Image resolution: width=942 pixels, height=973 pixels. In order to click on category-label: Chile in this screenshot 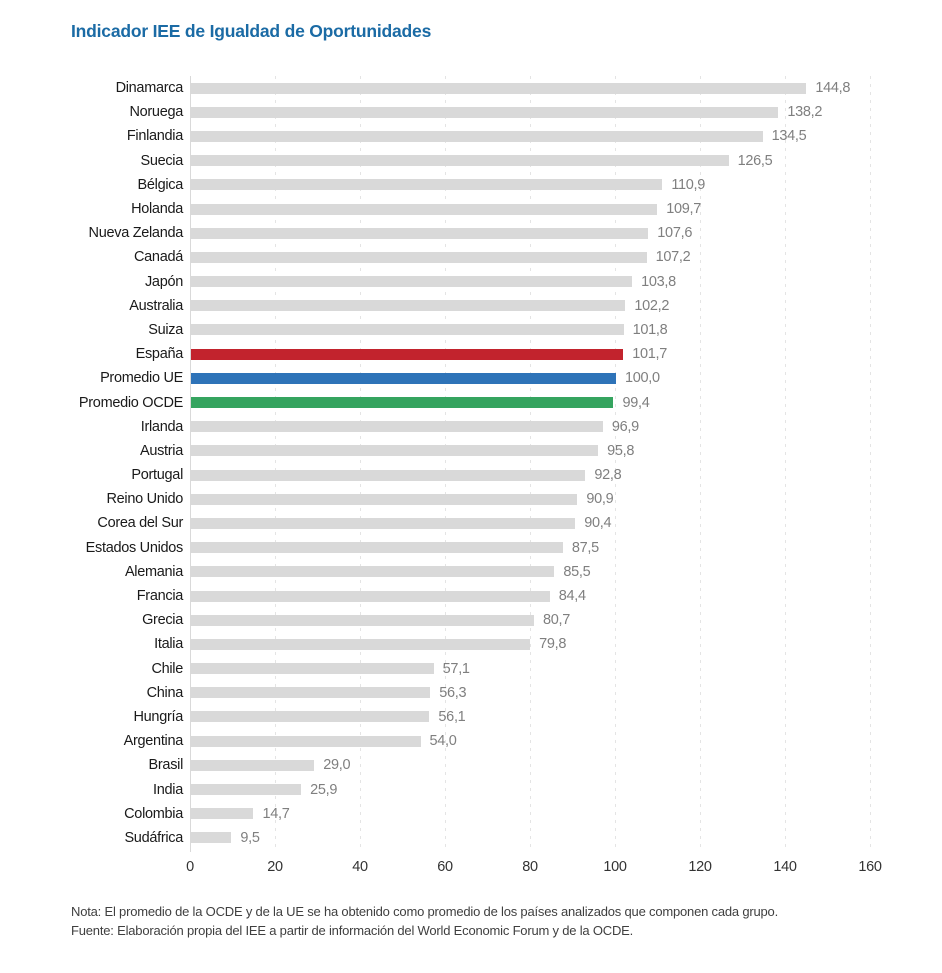, I will do `click(167, 668)`.